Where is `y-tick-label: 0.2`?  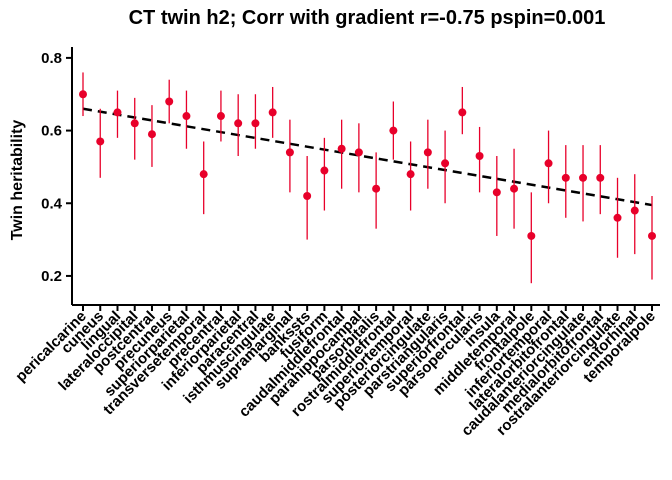 y-tick-label: 0.2 is located at coordinates (51, 276).